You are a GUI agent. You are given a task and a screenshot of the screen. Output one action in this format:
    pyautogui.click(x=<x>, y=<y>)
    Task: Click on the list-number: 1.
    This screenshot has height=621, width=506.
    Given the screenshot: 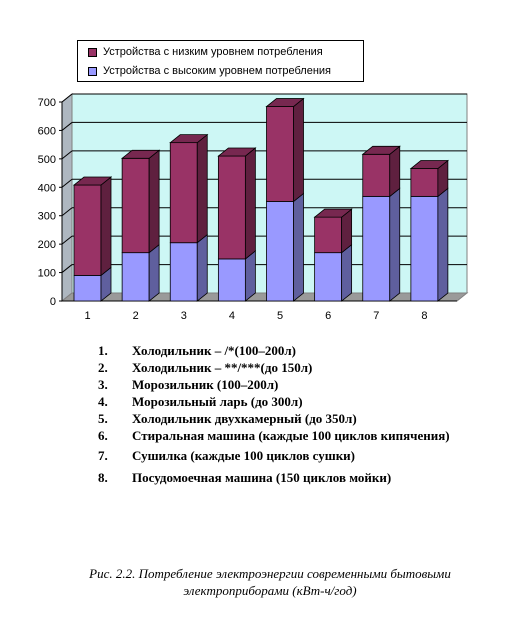 What is the action you would take?
    pyautogui.click(x=103, y=350)
    